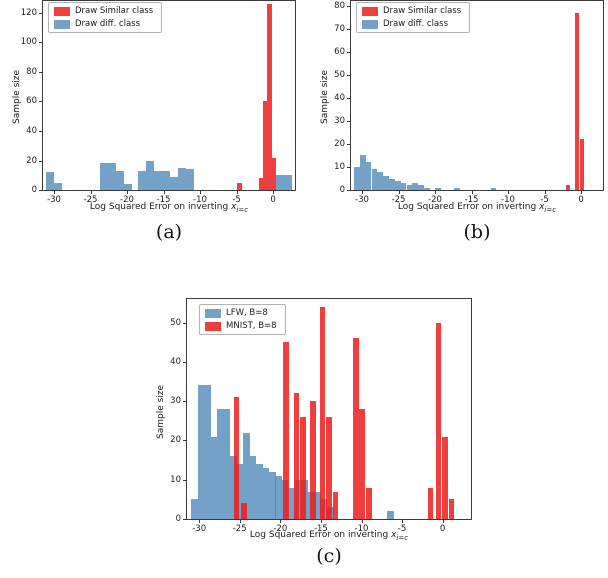 Image resolution: width=608 pixels, height=578 pixels. What do you see at coordinates (247, 313) in the screenshot?
I see `legend-label: LFW, B=8` at bounding box center [247, 313].